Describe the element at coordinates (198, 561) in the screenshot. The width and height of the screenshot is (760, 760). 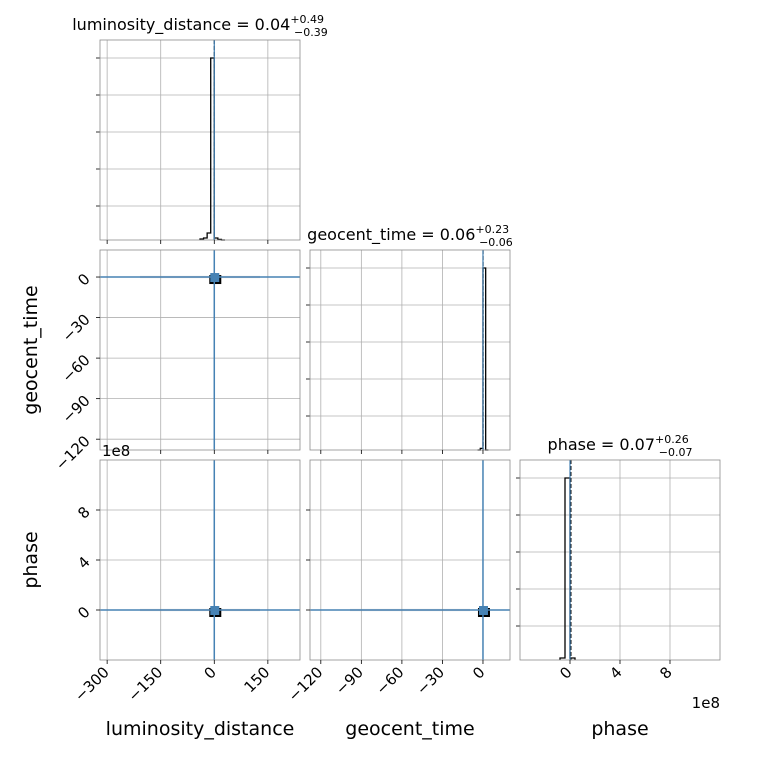
I see `panel-2d-luminosity_distance-phase` at that location.